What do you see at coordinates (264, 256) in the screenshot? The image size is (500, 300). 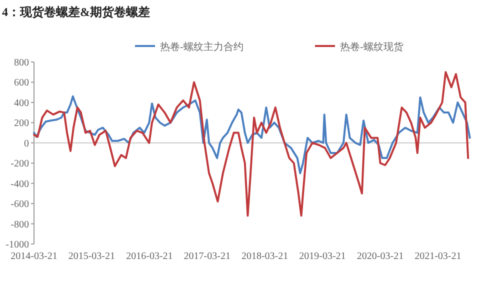 I see `x-tick-label: 2018-03-21` at bounding box center [264, 256].